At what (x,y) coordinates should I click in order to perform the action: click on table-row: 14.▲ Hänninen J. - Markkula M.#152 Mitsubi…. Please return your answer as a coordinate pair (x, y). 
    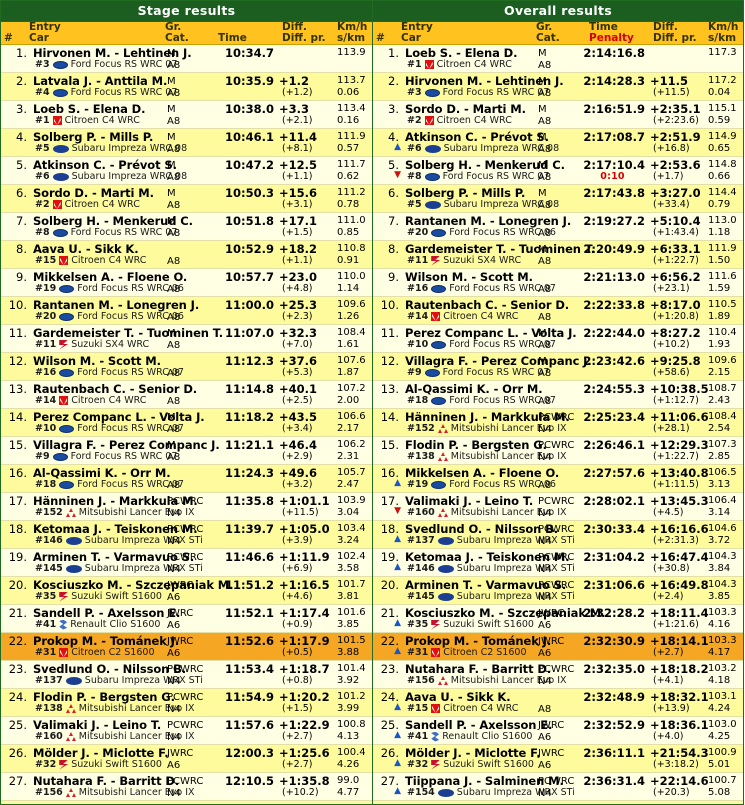
    Looking at the image, I should click on (558, 422).